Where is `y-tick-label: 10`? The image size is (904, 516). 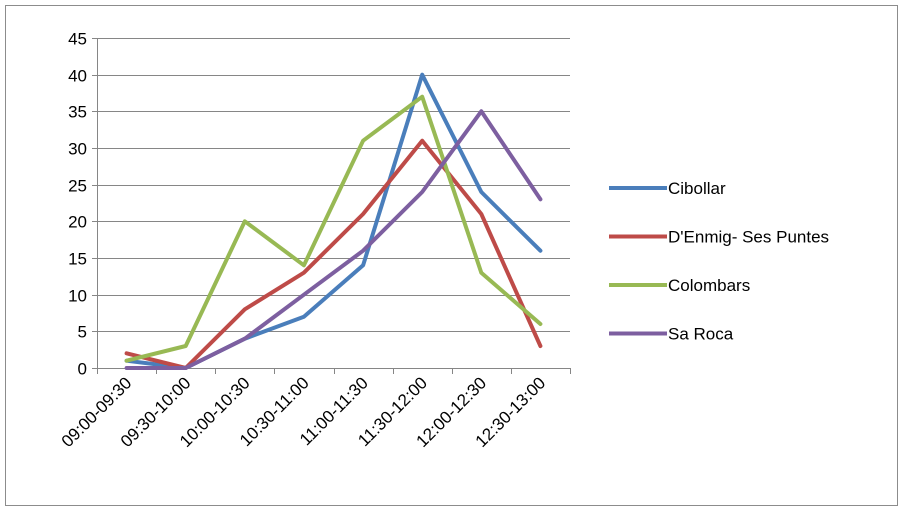
y-tick-label: 10 is located at coordinates (77, 296).